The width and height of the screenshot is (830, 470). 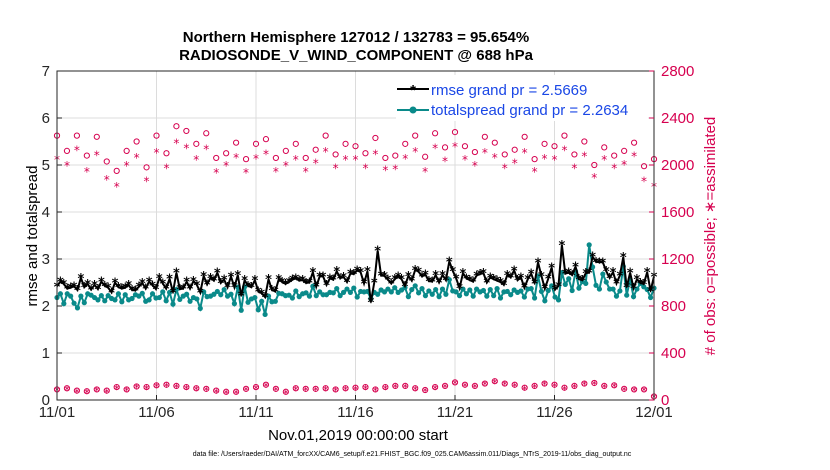 What do you see at coordinates (46, 400) in the screenshot?
I see `y-left-tick-label: 0` at bounding box center [46, 400].